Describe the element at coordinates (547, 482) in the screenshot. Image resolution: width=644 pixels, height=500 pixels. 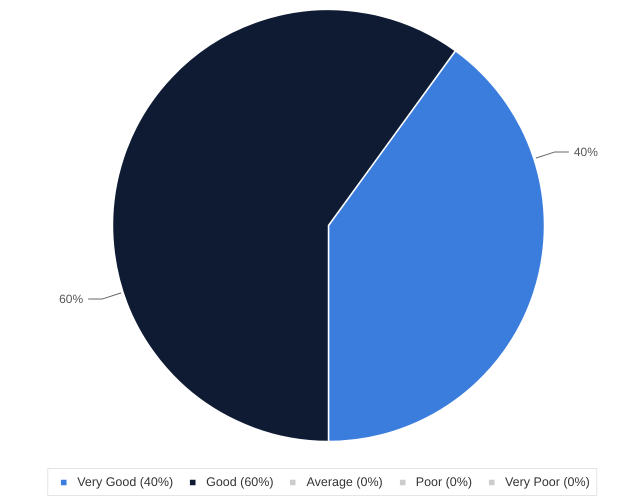
I see `legend-label: Very Poor (0%)` at that location.